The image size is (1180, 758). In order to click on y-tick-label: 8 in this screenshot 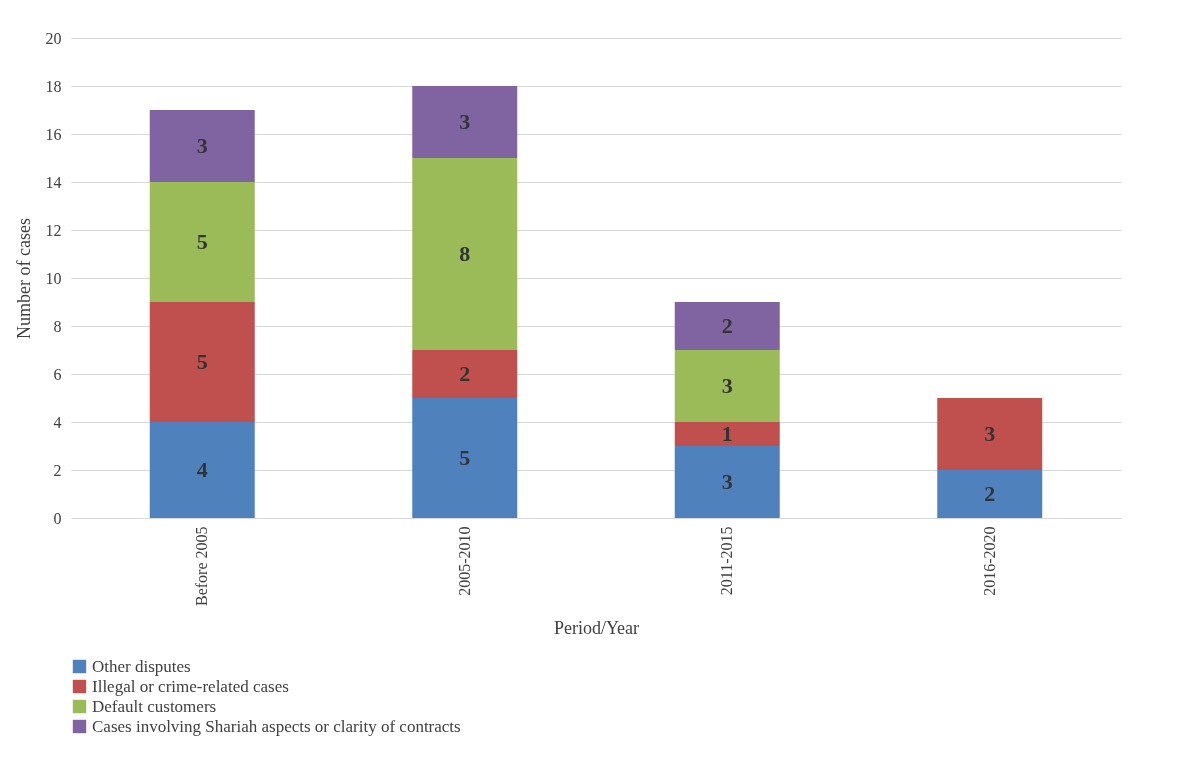, I will do `click(57, 326)`.